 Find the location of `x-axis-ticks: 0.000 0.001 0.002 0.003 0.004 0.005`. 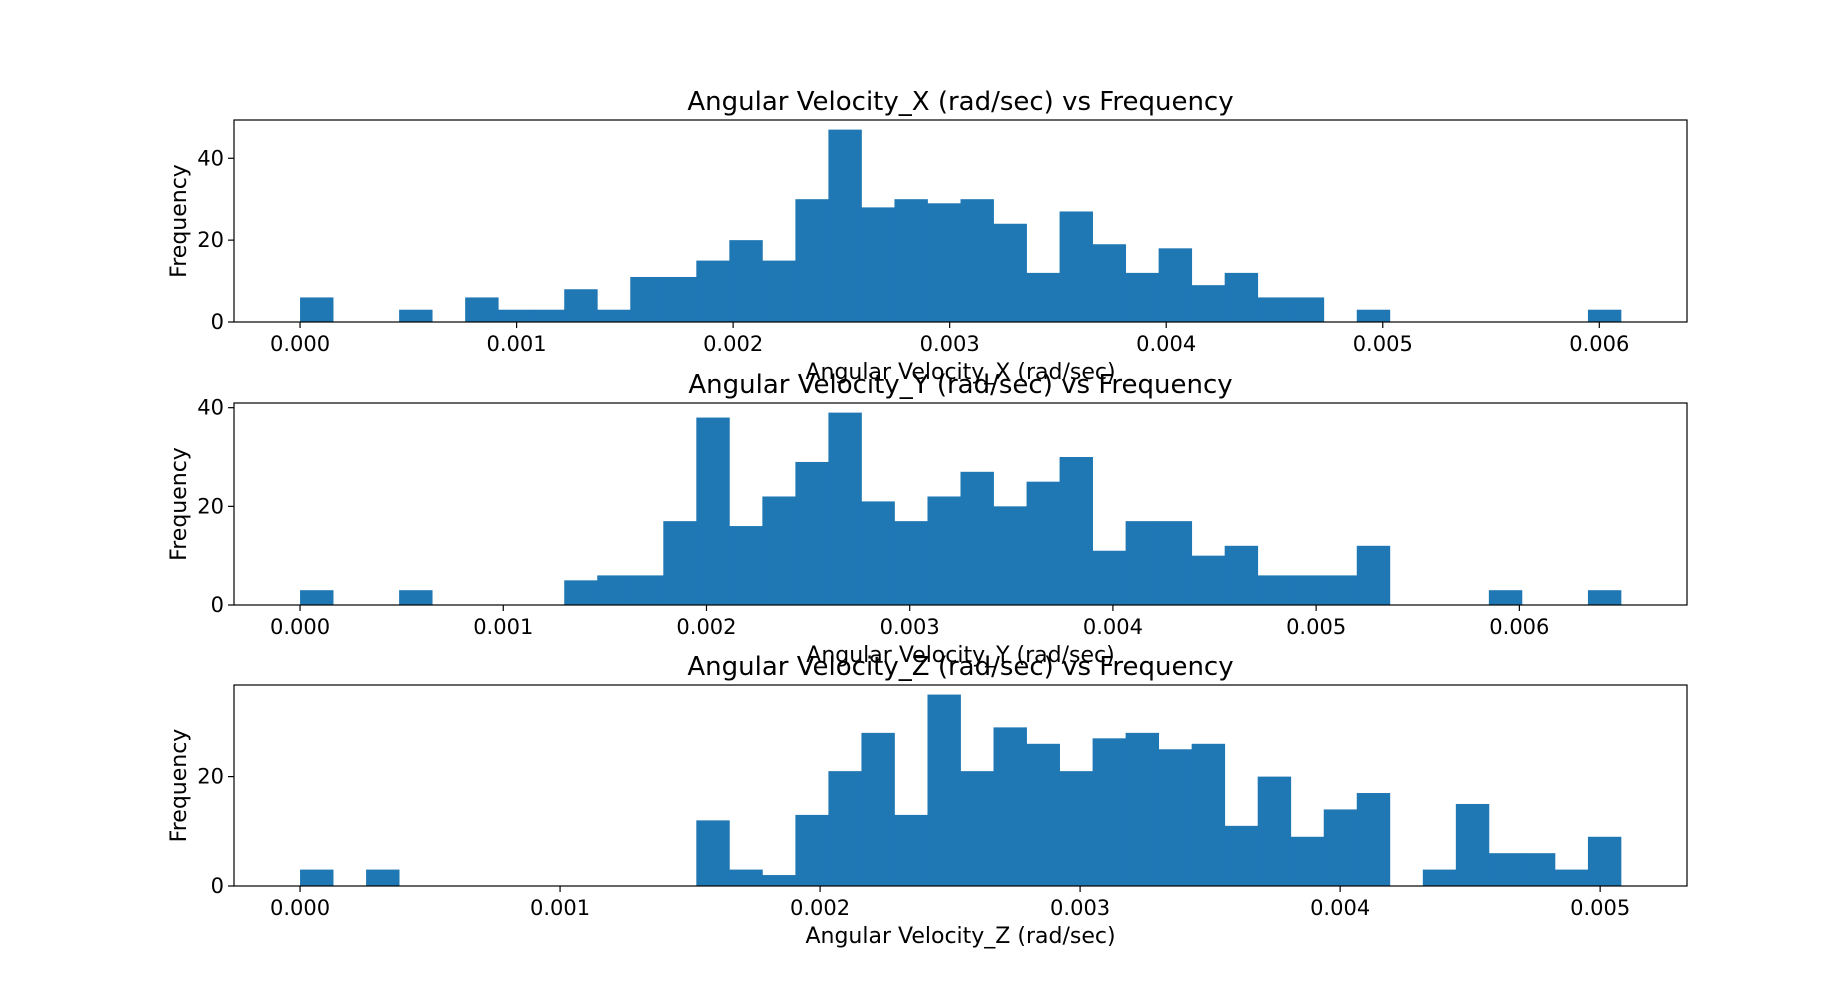

x-axis-ticks: 0.000 0.001 0.002 0.003 0.004 0.005 is located at coordinates (950, 903).